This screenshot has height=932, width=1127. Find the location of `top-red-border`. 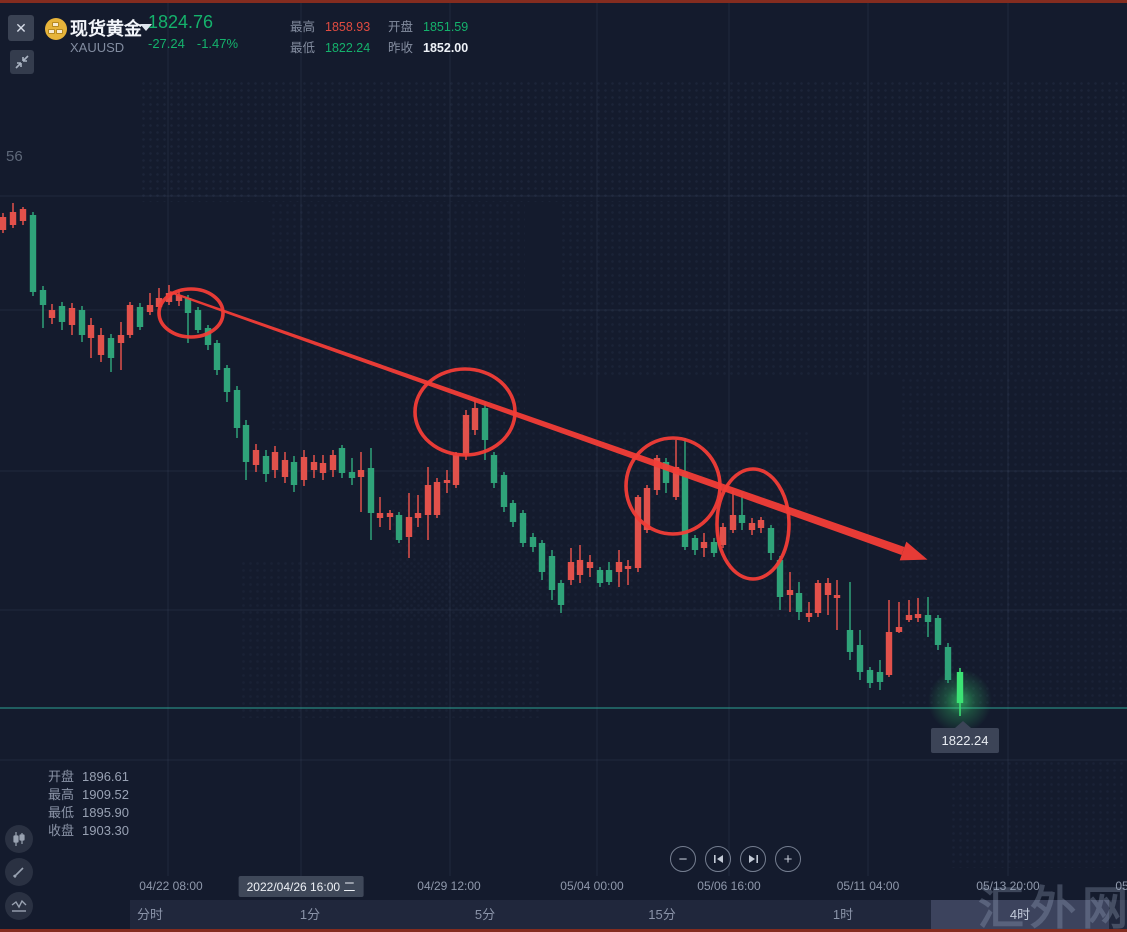

top-red-border is located at coordinates (563, 1).